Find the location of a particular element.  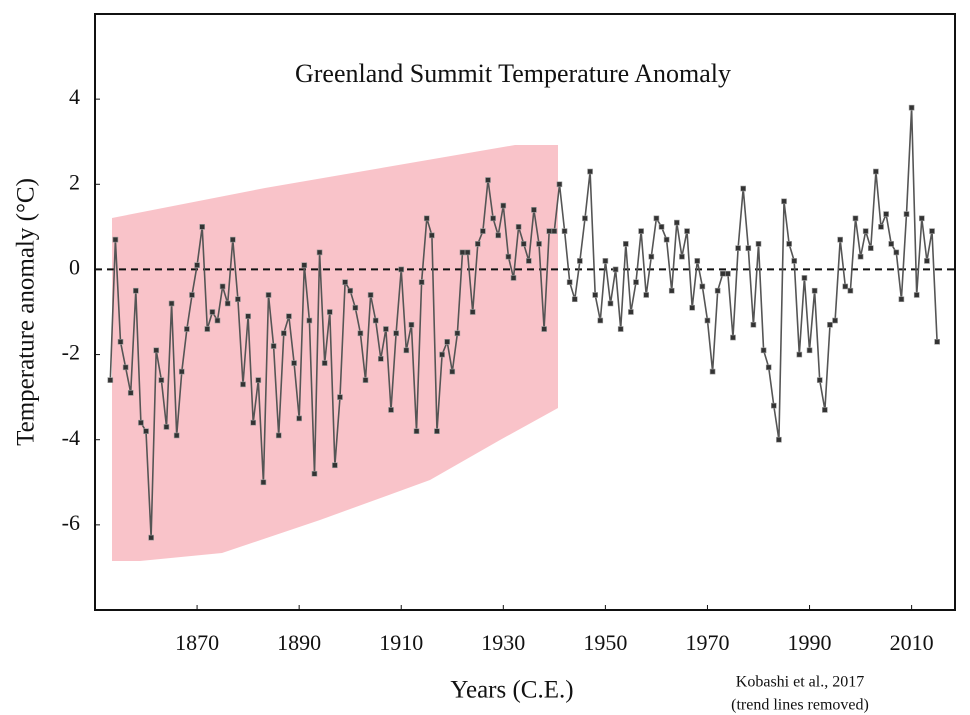

y-tick-label: -4 is located at coordinates (71, 437).